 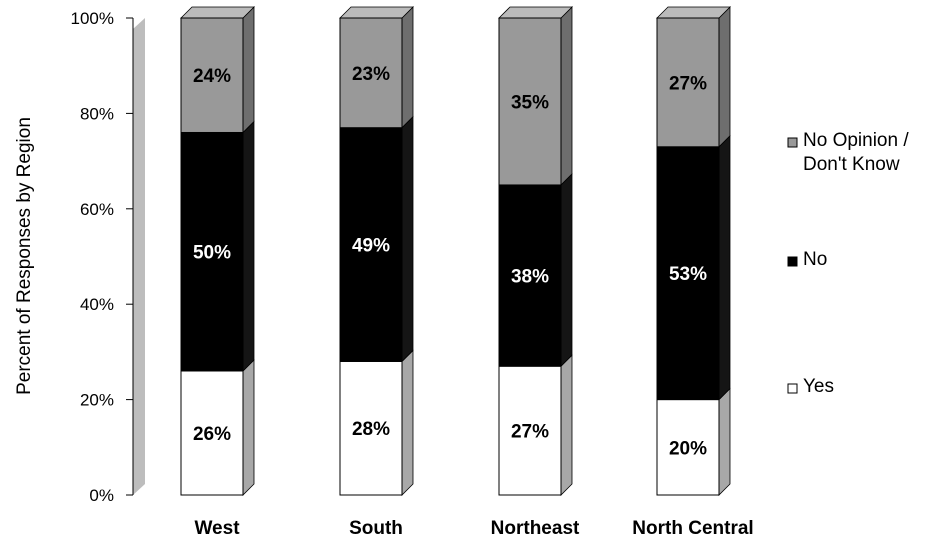 I want to click on back-wall-face, so click(x=139, y=256).